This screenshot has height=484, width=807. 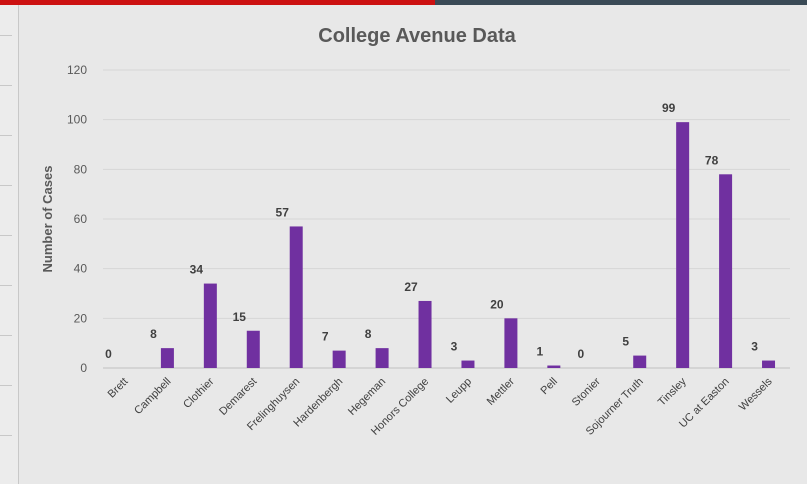 I want to click on x-tick-label: Mettler, so click(x=501, y=391).